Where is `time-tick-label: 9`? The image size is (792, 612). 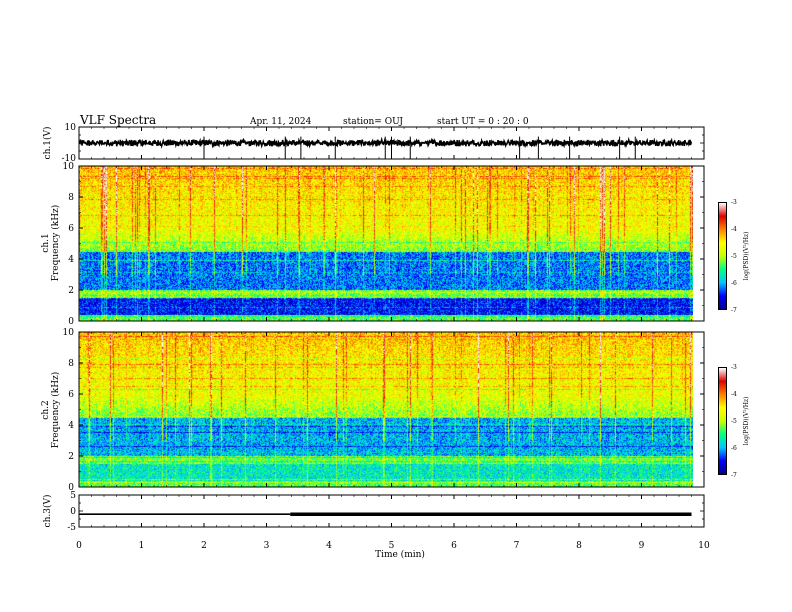 time-tick-label: 9 is located at coordinates (642, 546).